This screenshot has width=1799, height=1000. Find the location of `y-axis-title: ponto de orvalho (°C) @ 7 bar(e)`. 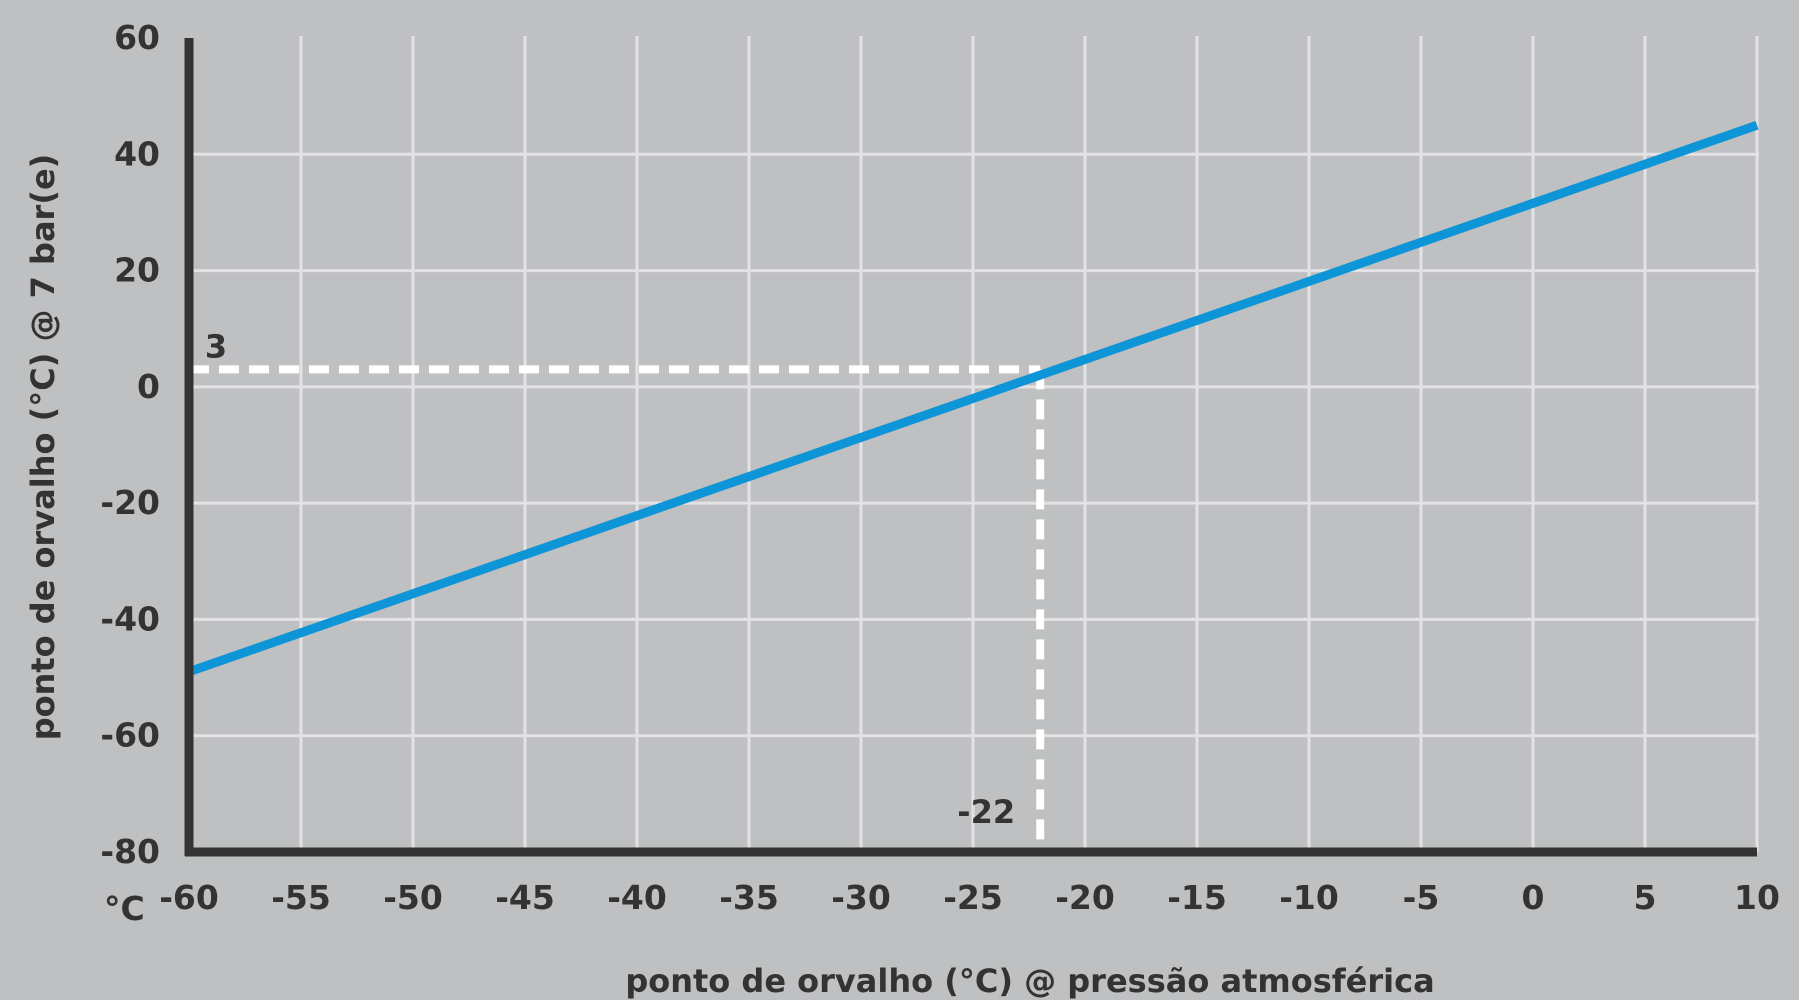

y-axis-title: ponto de orvalho (°C) @ 7 bar(e) is located at coordinates (43, 447).